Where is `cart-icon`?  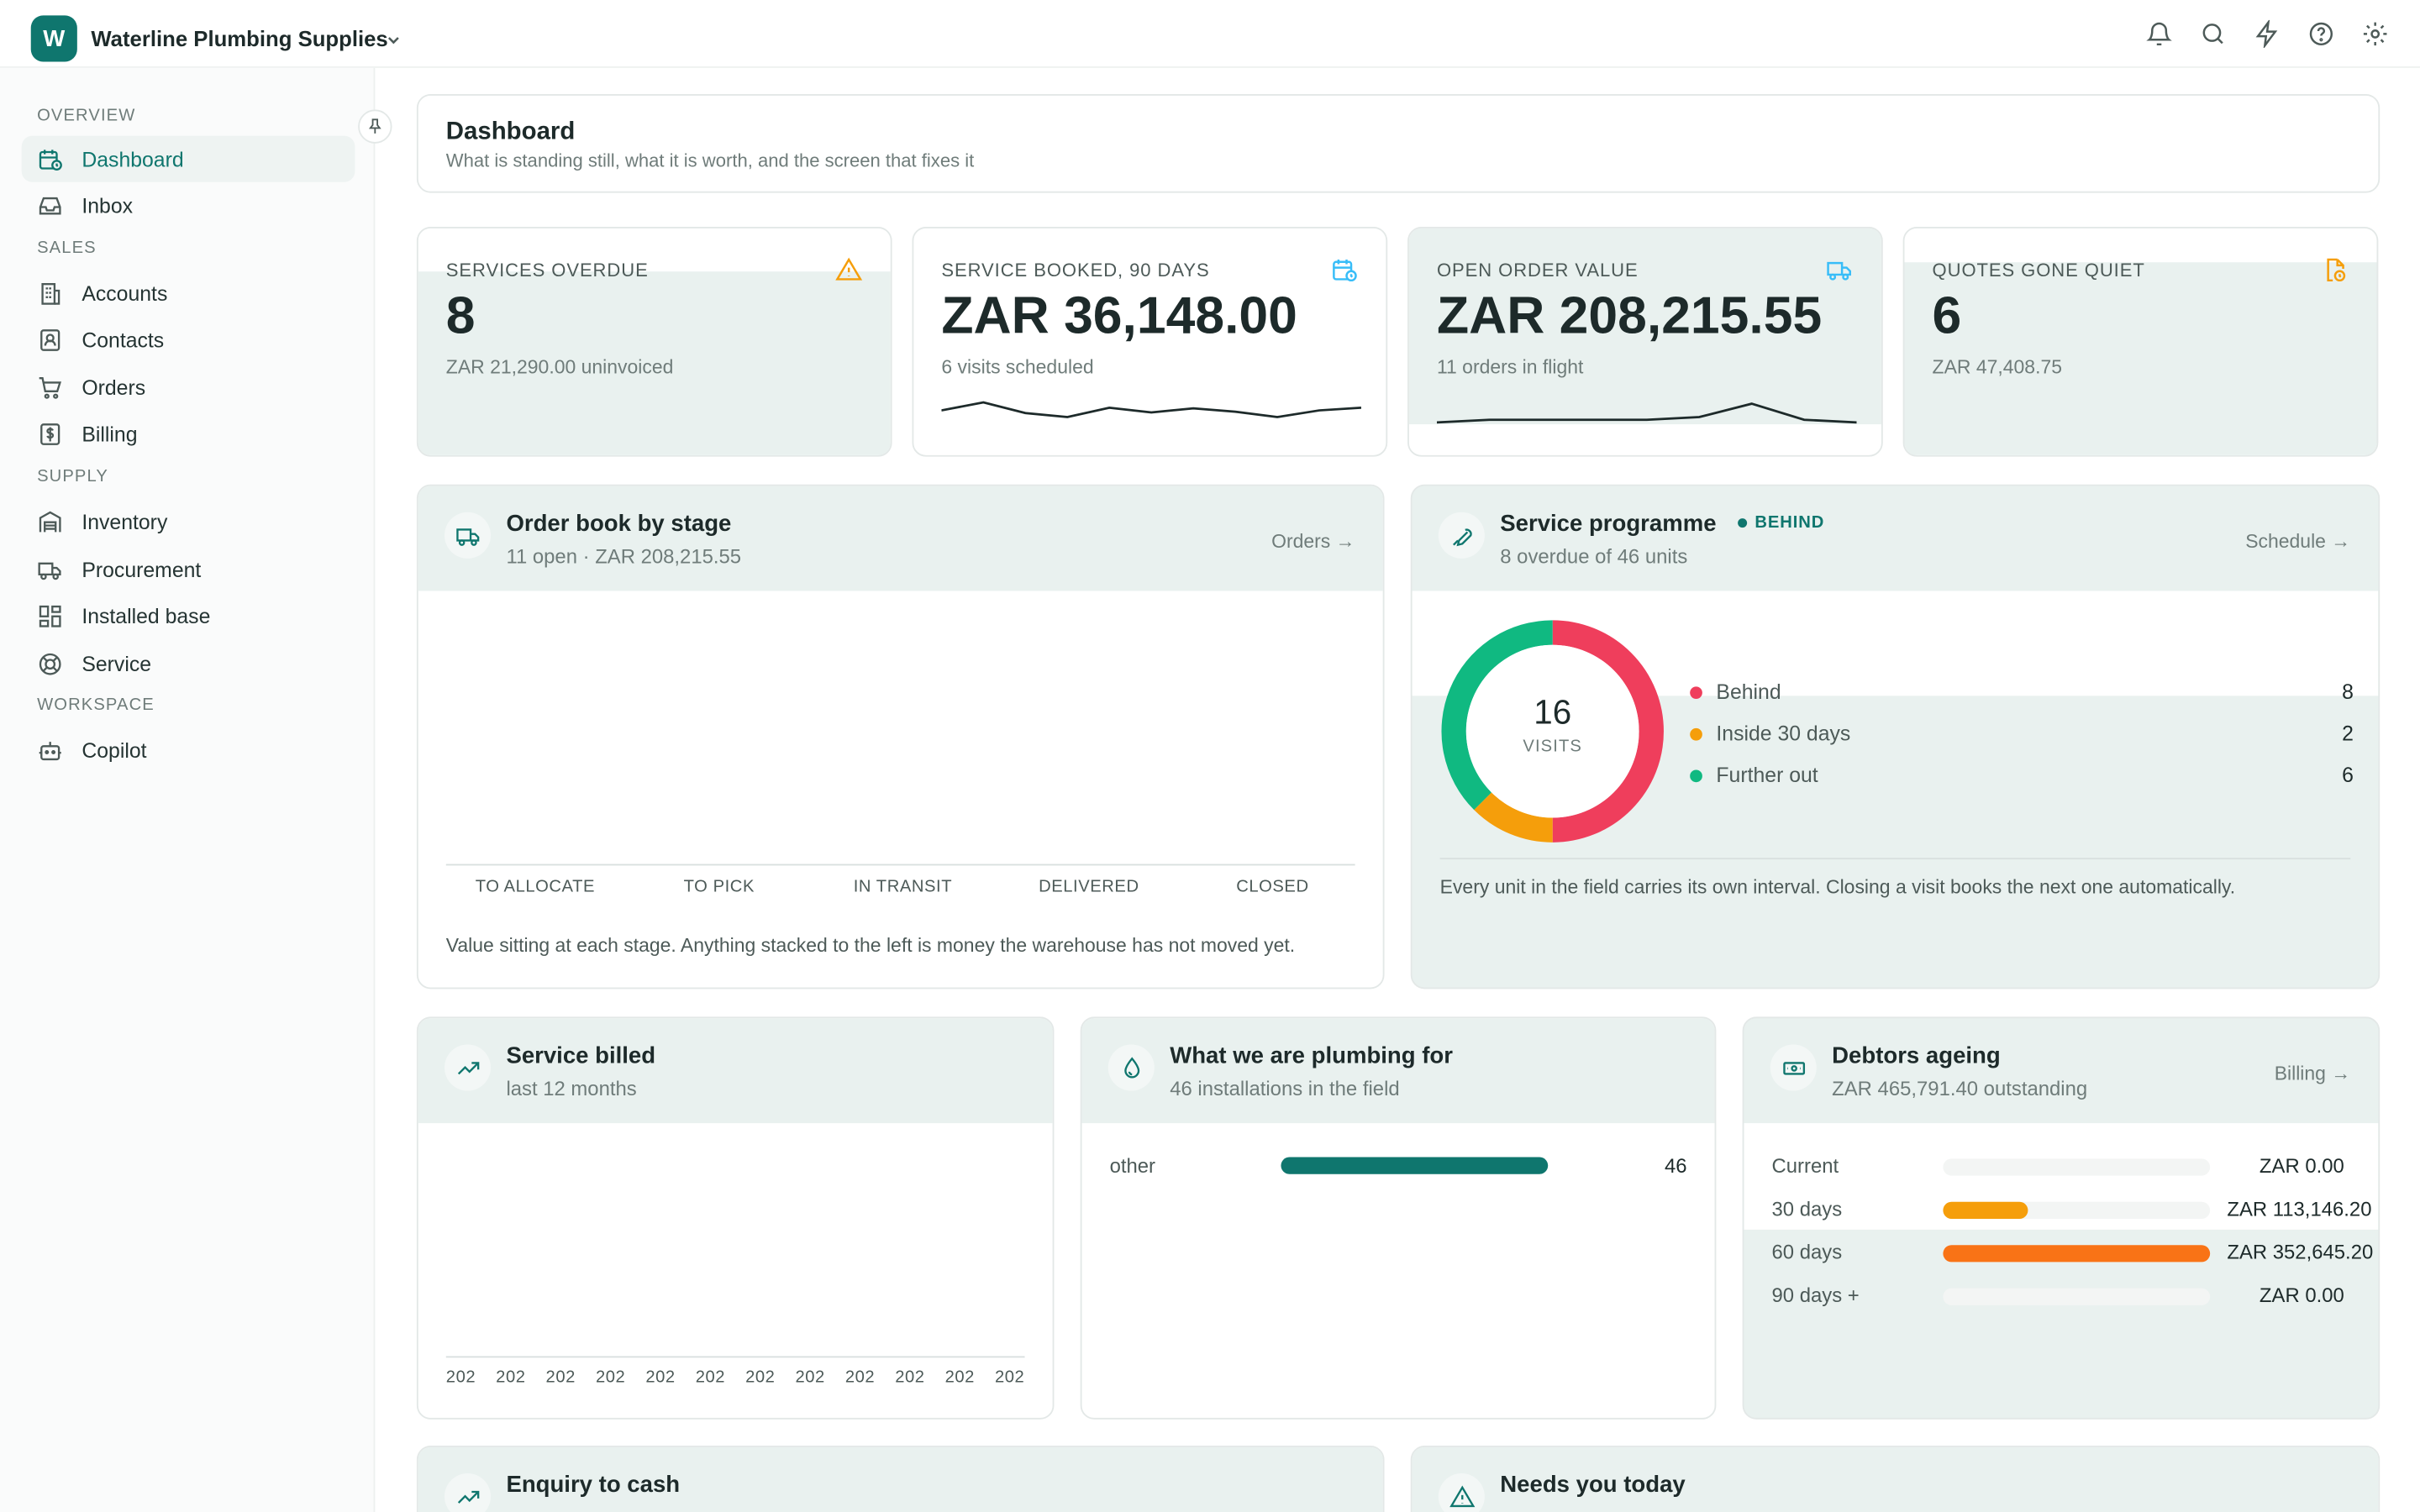 cart-icon is located at coordinates (50, 387).